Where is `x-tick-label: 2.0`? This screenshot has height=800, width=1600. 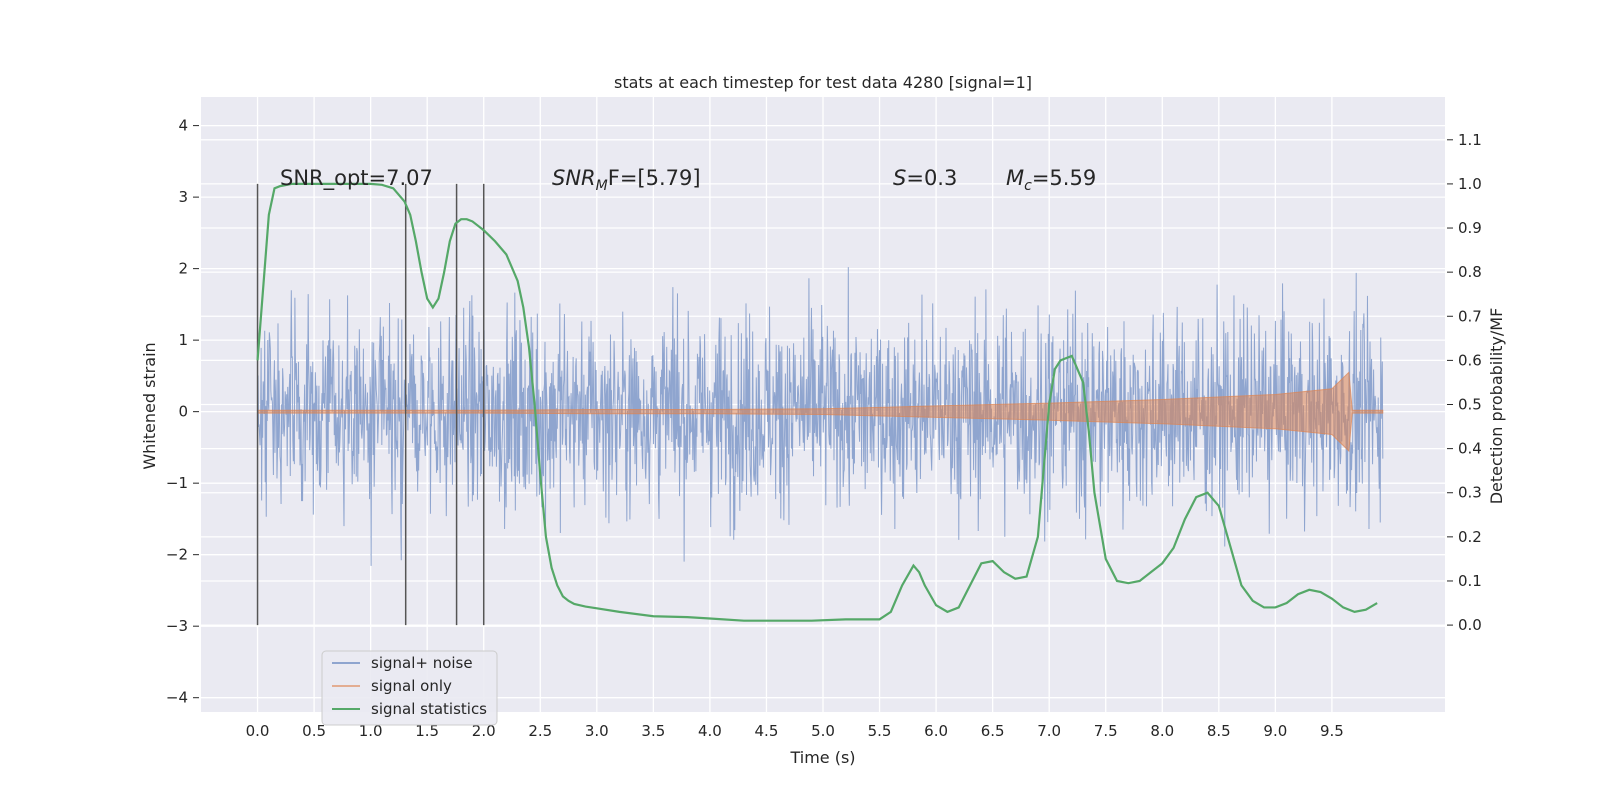
x-tick-label: 2.0 is located at coordinates (484, 731).